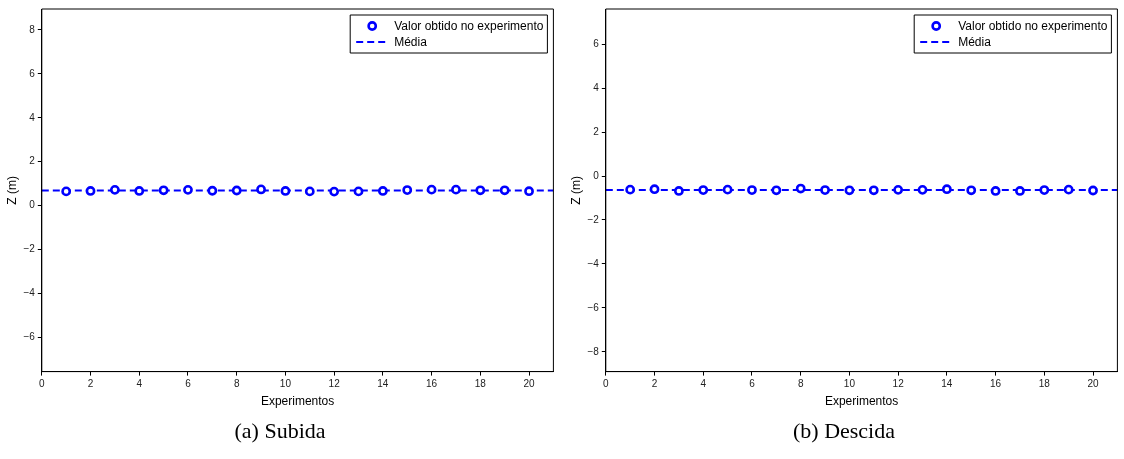 This screenshot has width=1124, height=459. Describe the element at coordinates (593, 351) in the screenshot. I see `y-tick-label: −8` at that location.